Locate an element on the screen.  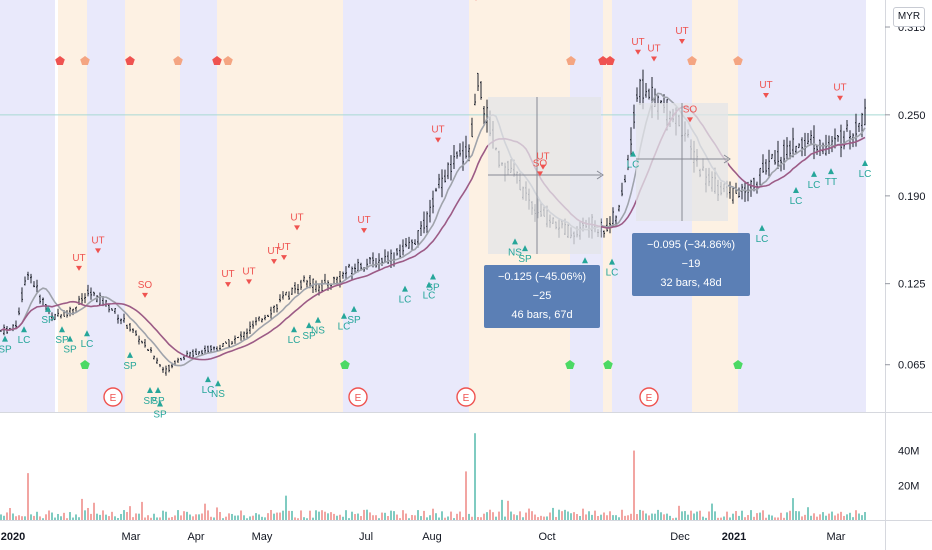
measure-2-line1: −0.095 (−34.86%) −19 is located at coordinates (691, 254).